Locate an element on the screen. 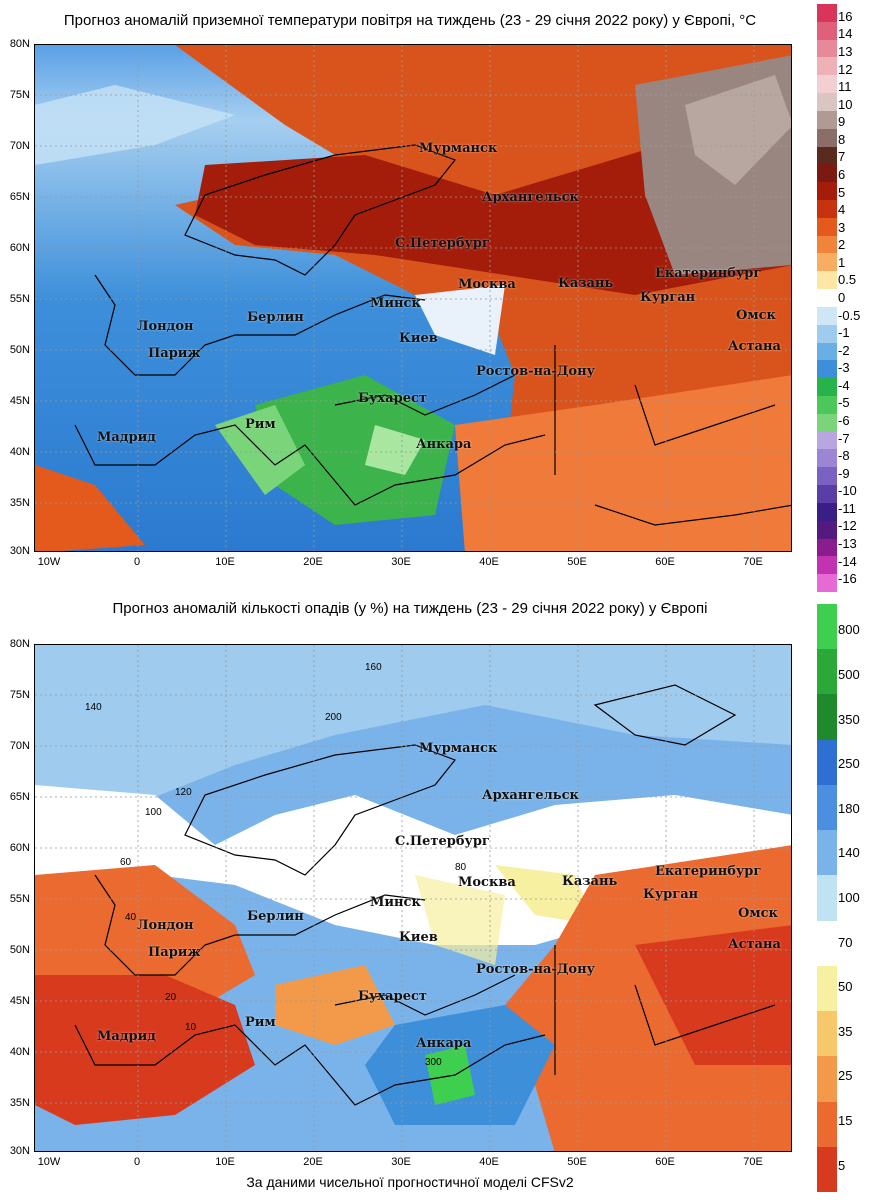  x-tick: 10W is located at coordinates (49, 1162).